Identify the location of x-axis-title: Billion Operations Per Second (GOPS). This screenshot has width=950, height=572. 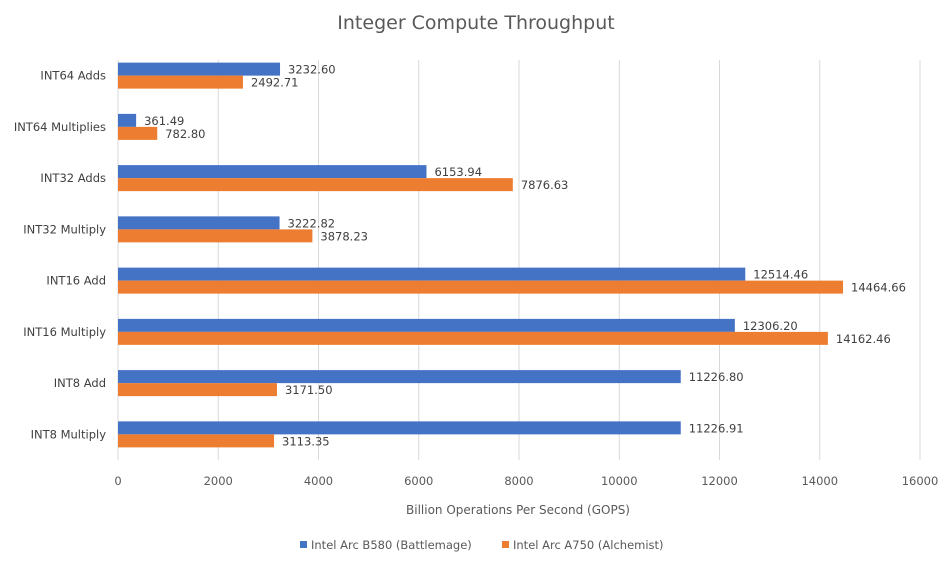
(518, 510).